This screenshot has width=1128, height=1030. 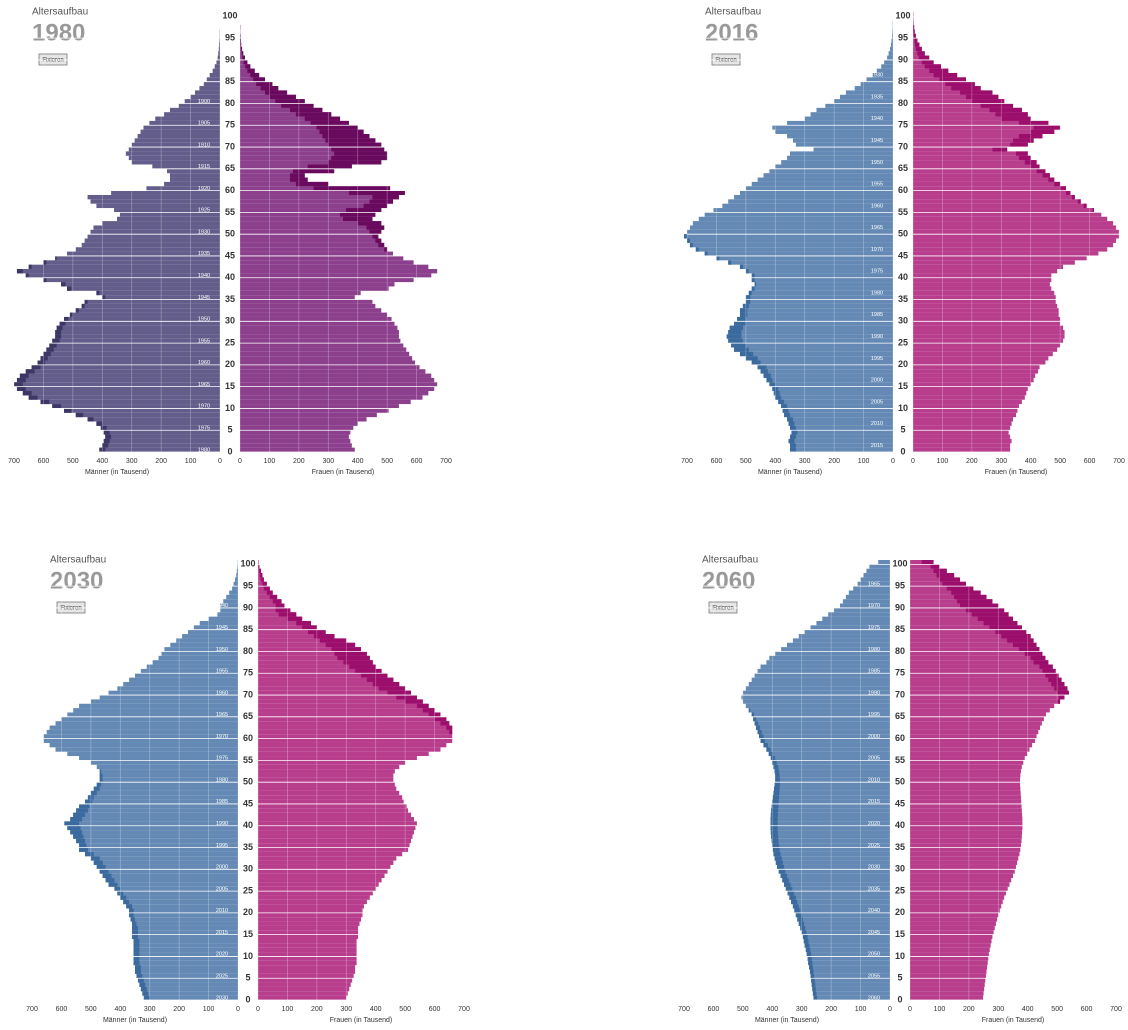 What do you see at coordinates (204, 407) in the screenshot?
I see `cohort-label: 1970` at bounding box center [204, 407].